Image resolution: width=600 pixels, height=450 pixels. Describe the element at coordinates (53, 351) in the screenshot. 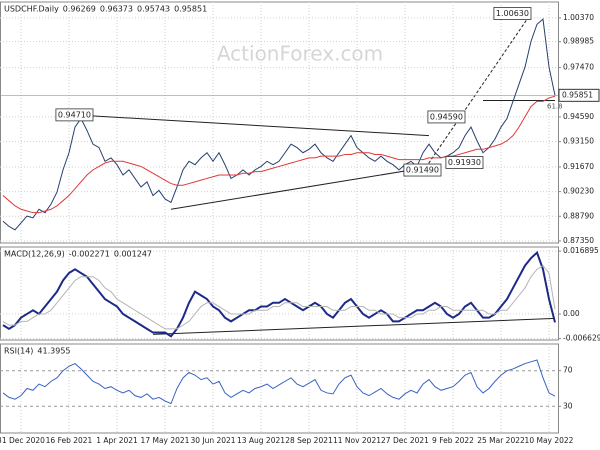

I see `header-value: 41.3955` at that location.